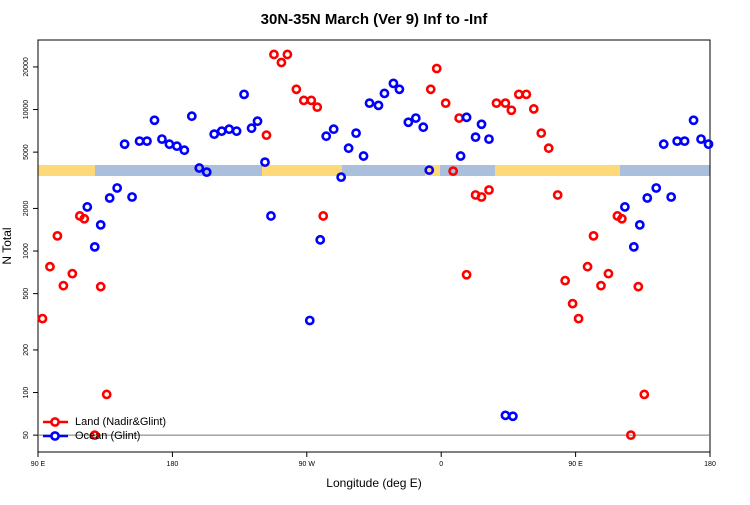 The image size is (750, 505). I want to click on y-tick-label: 50, so click(26, 435).